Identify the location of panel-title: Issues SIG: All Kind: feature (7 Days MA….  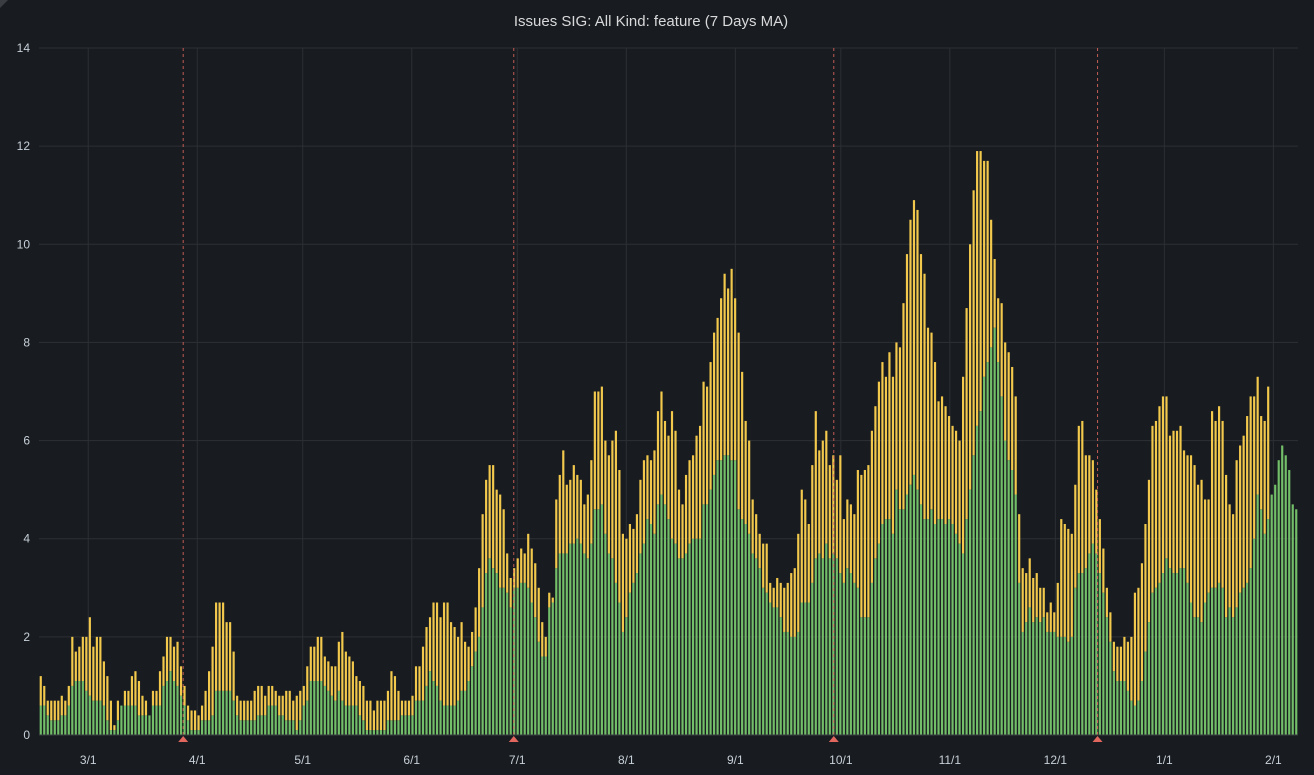
(651, 21).